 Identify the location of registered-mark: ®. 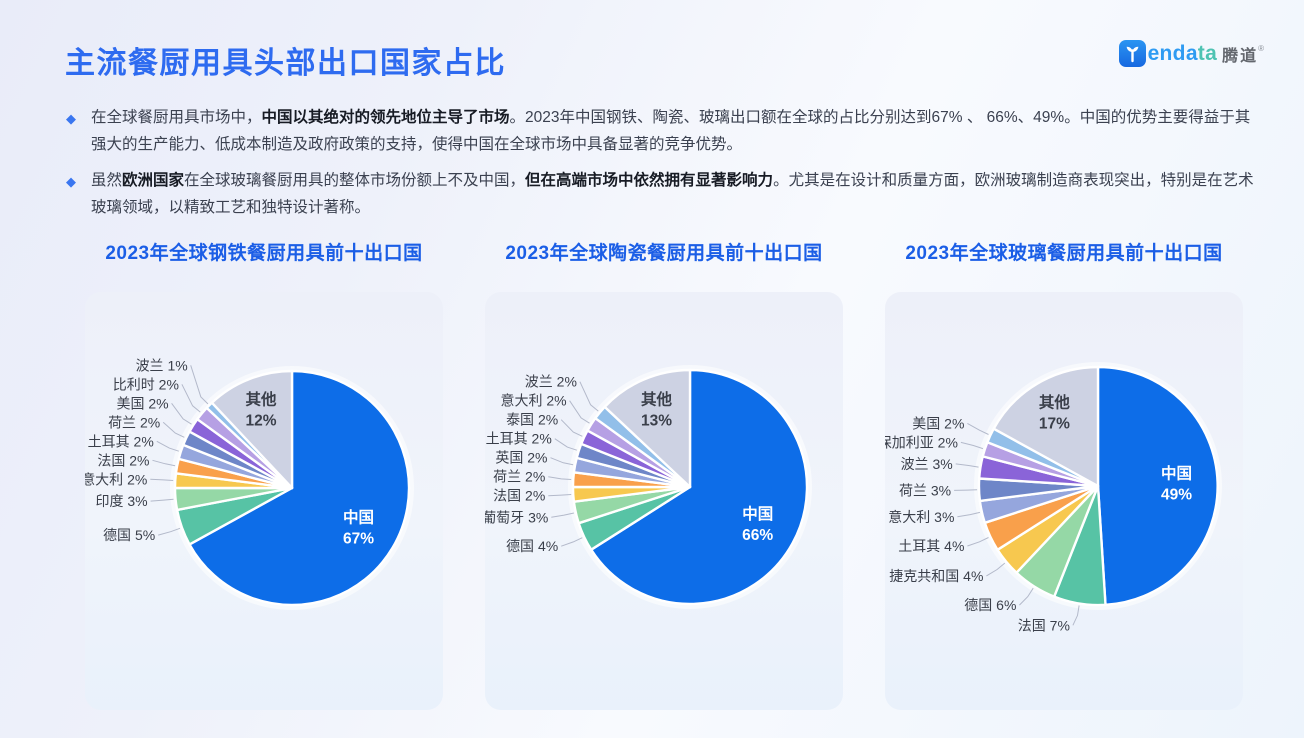
(1261, 48).